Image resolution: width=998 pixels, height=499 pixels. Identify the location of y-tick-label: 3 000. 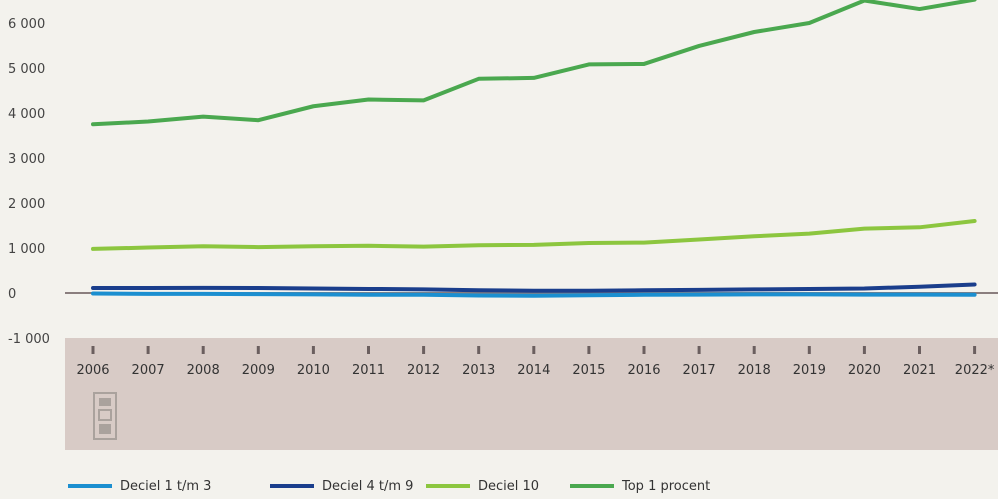
(26, 159).